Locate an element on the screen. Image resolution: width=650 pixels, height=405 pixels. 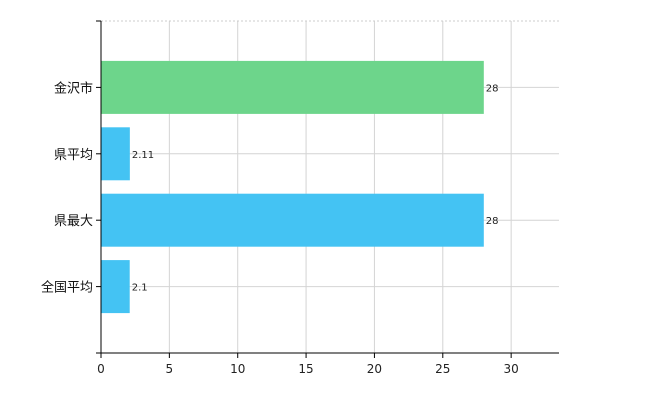
x-tick-label: 15 is located at coordinates (305, 369).